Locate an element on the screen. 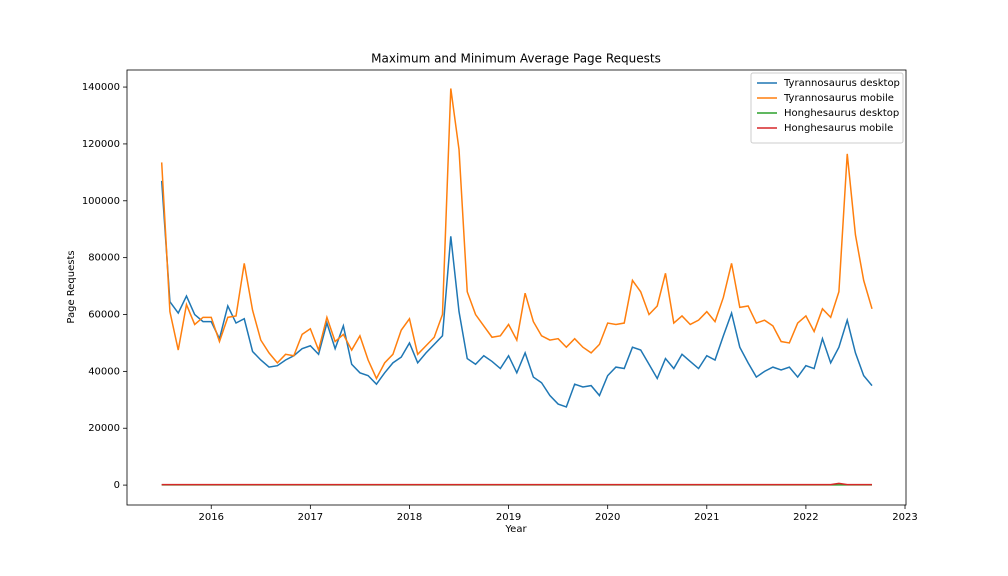  x-tick-label: 2023 is located at coordinates (904, 517).